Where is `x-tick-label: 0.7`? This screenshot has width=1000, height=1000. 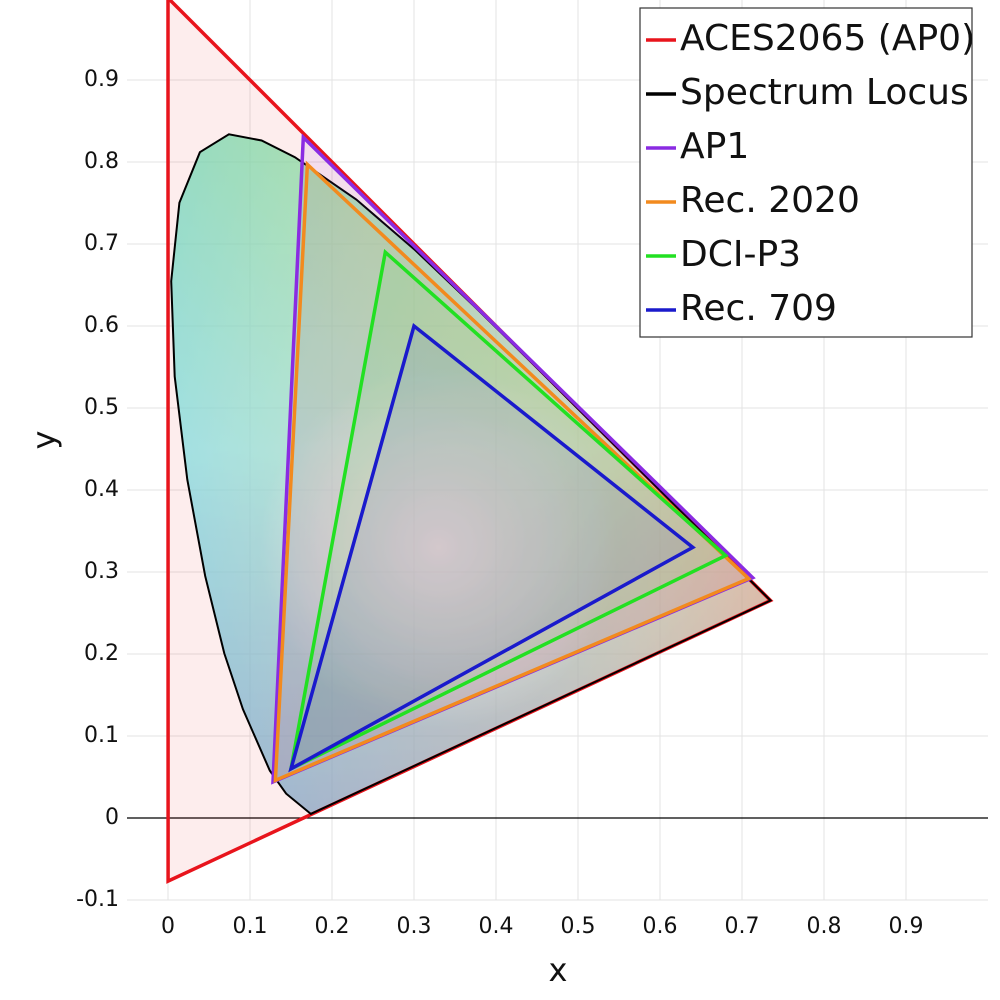
x-tick-label: 0.7 is located at coordinates (742, 926).